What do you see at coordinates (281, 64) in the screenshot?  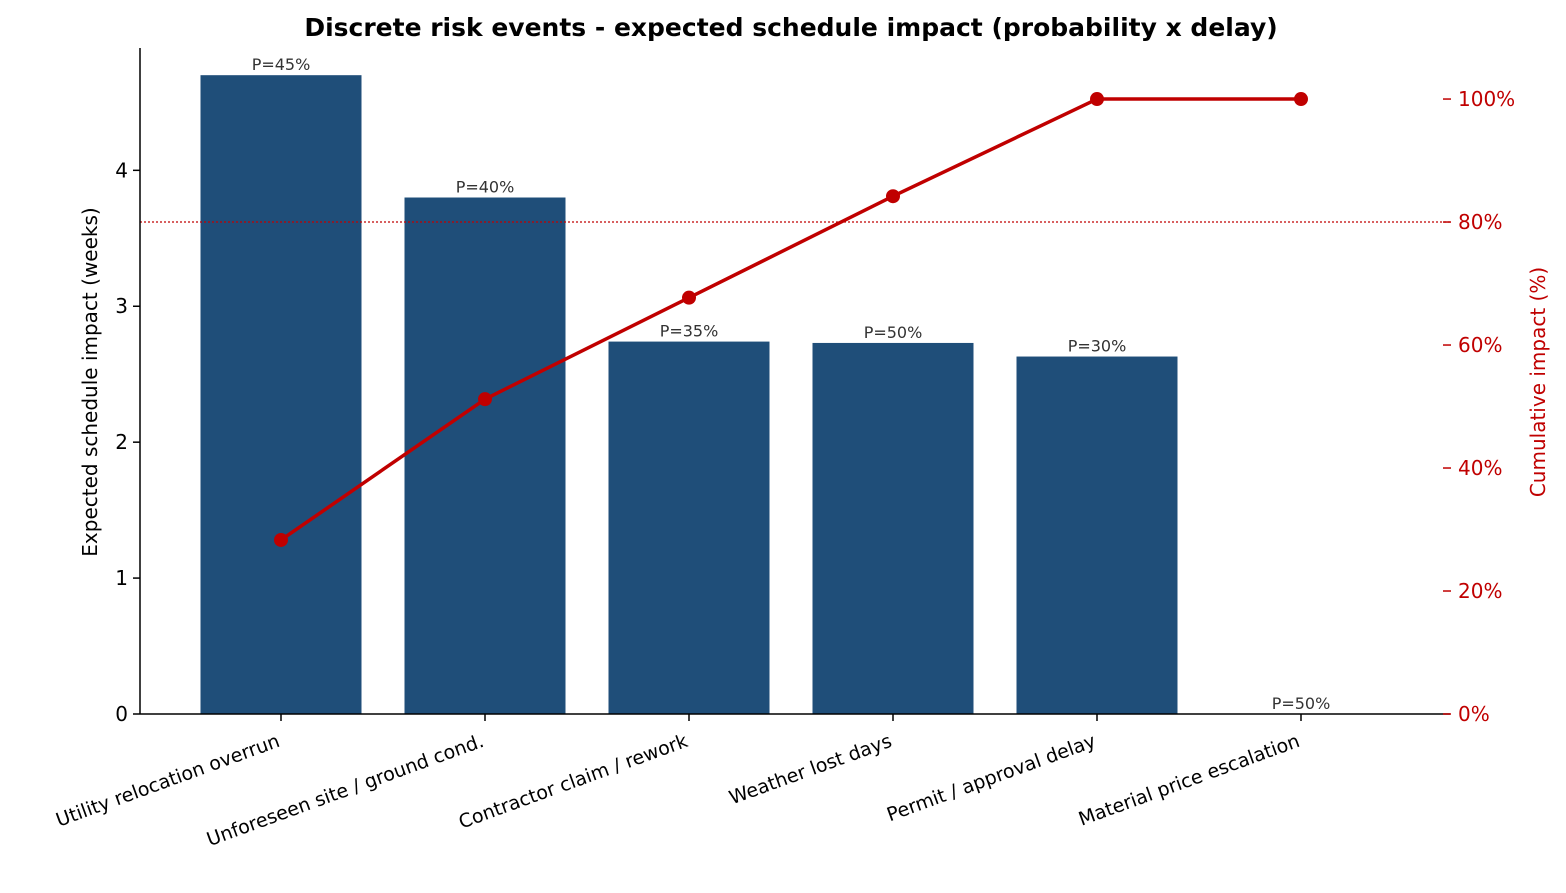 I see `bar-value-label: P=45%` at bounding box center [281, 64].